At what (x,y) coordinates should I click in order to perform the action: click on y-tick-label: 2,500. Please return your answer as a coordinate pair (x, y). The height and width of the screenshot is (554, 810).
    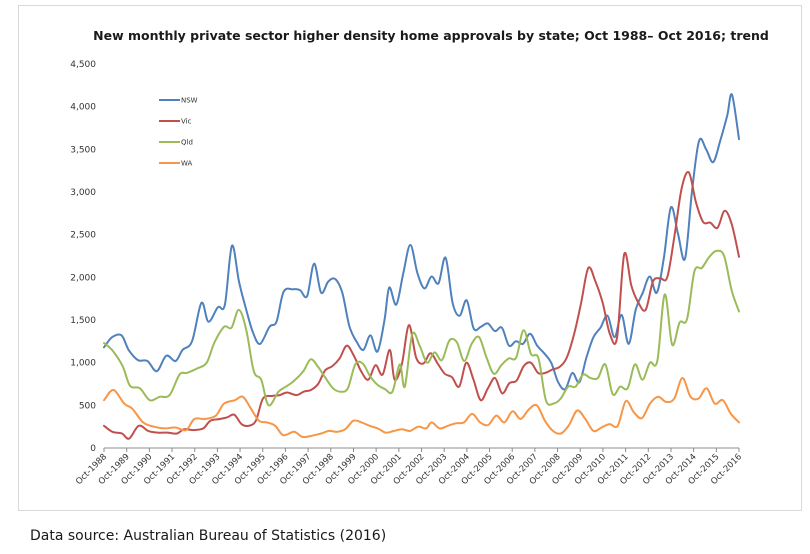
    Looking at the image, I should click on (83, 236).